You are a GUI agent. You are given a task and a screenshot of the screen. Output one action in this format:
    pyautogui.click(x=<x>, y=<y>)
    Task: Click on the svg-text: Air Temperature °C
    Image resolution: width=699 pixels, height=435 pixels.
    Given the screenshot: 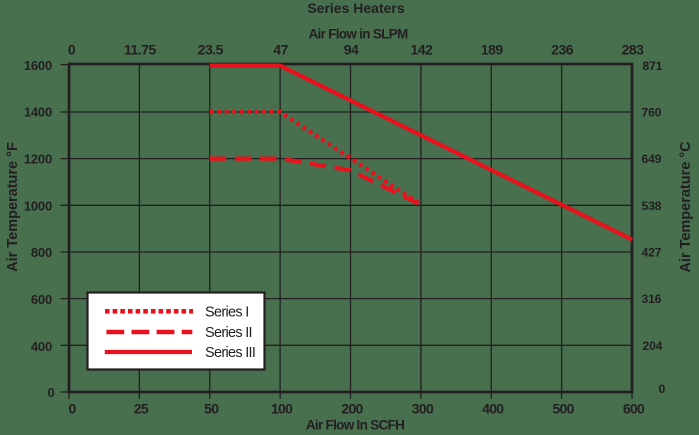 What is the action you would take?
    pyautogui.click(x=686, y=207)
    